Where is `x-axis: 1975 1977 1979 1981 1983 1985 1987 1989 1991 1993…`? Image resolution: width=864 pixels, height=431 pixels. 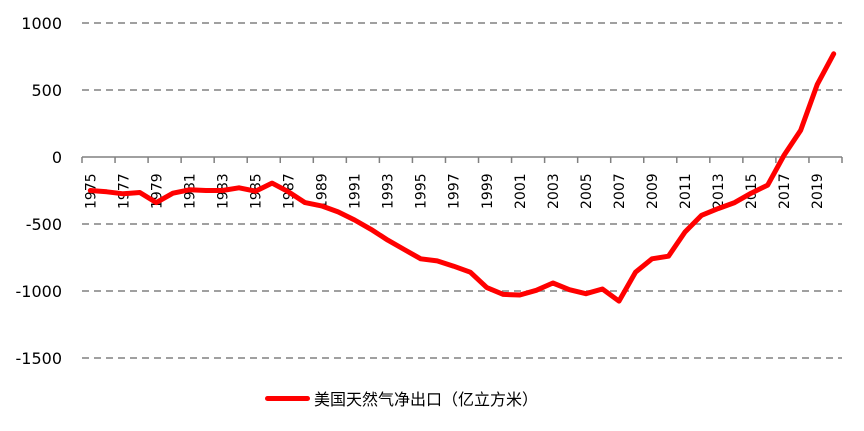 x-axis: 1975 1977 1979 1981 1983 1985 1987 1989 1991 1993… is located at coordinates (462, 182).